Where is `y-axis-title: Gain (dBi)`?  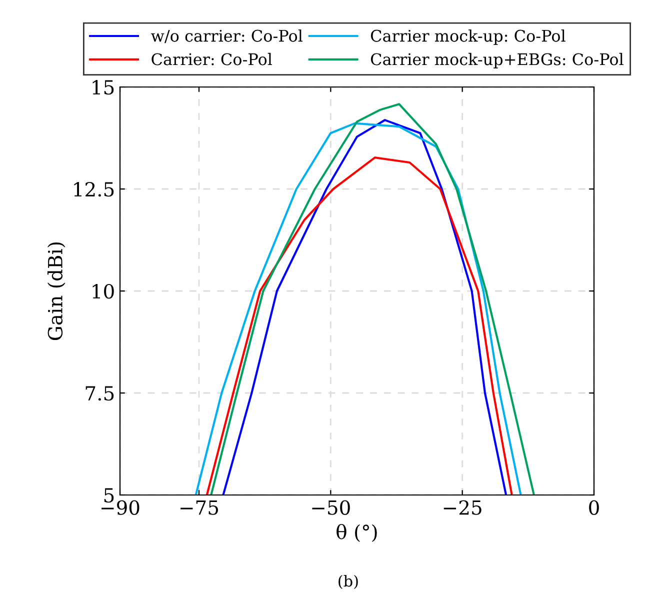
y-axis-title: Gain (dBi) is located at coordinates (56, 291).